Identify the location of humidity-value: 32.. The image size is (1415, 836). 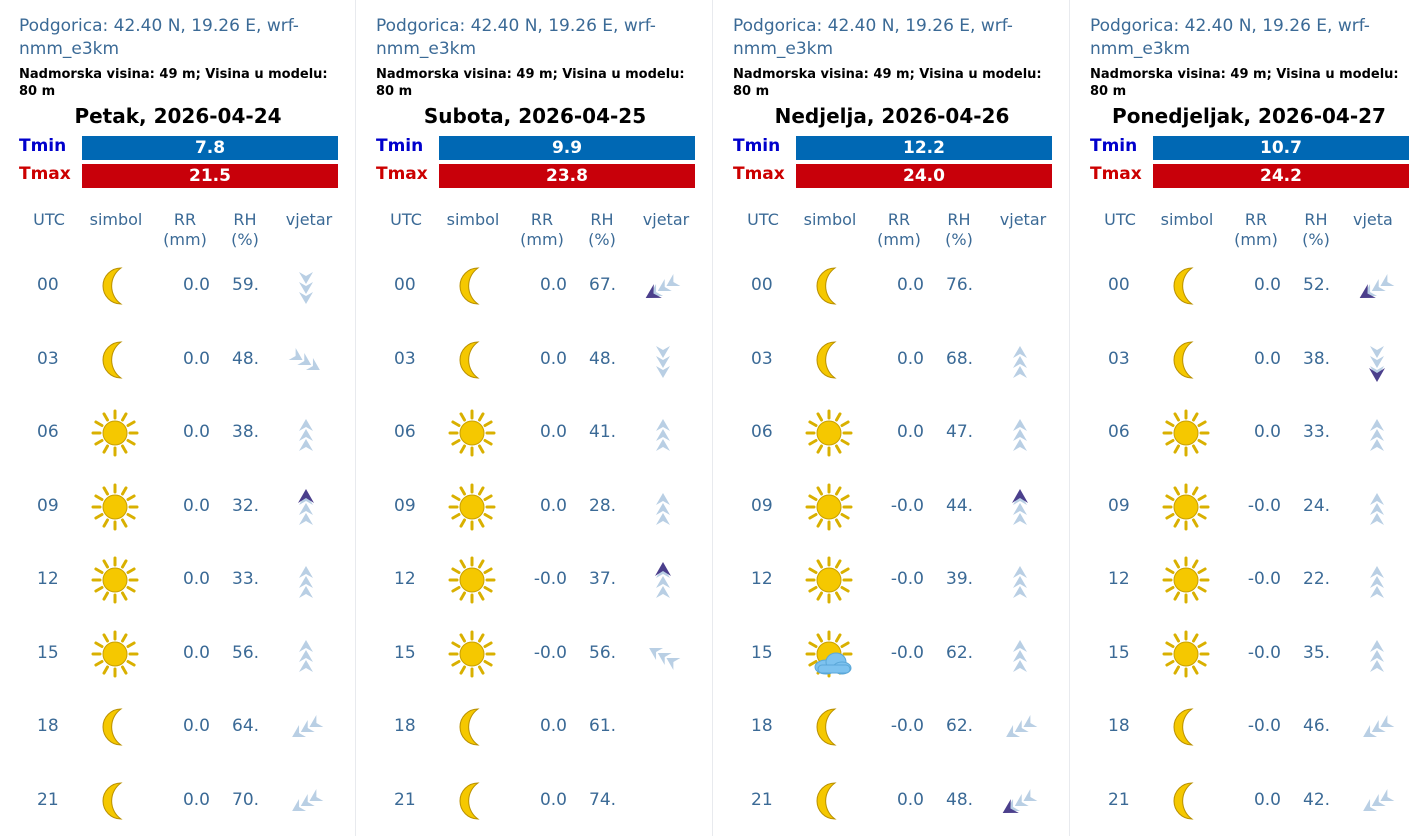
(246, 505).